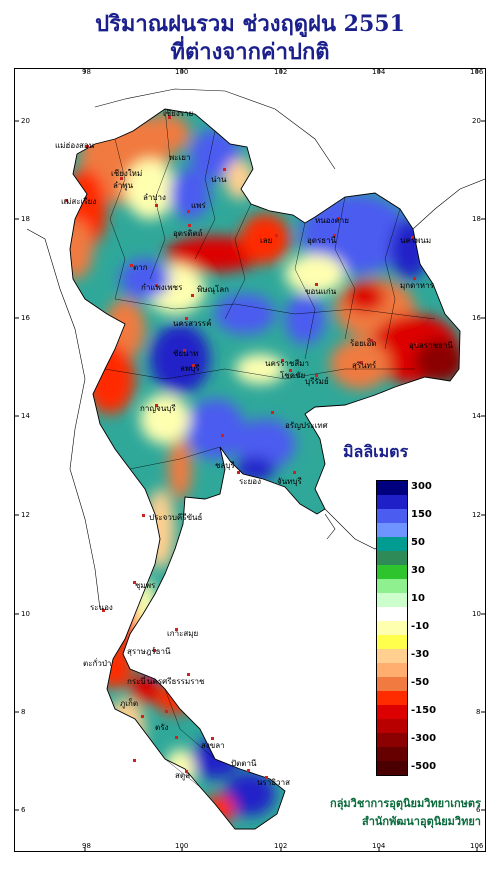 This screenshot has width=500, height=871. Describe the element at coordinates (25, 121) in the screenshot. I see `lat-tick-20: 20` at that location.